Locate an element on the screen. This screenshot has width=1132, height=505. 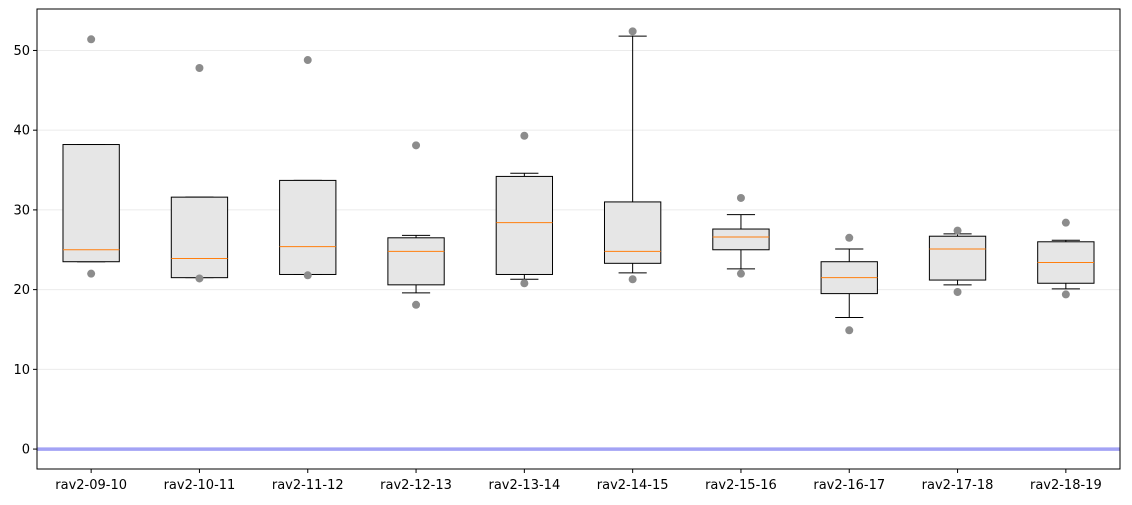
x-tick-label: rav2-14-15 is located at coordinates (633, 485).